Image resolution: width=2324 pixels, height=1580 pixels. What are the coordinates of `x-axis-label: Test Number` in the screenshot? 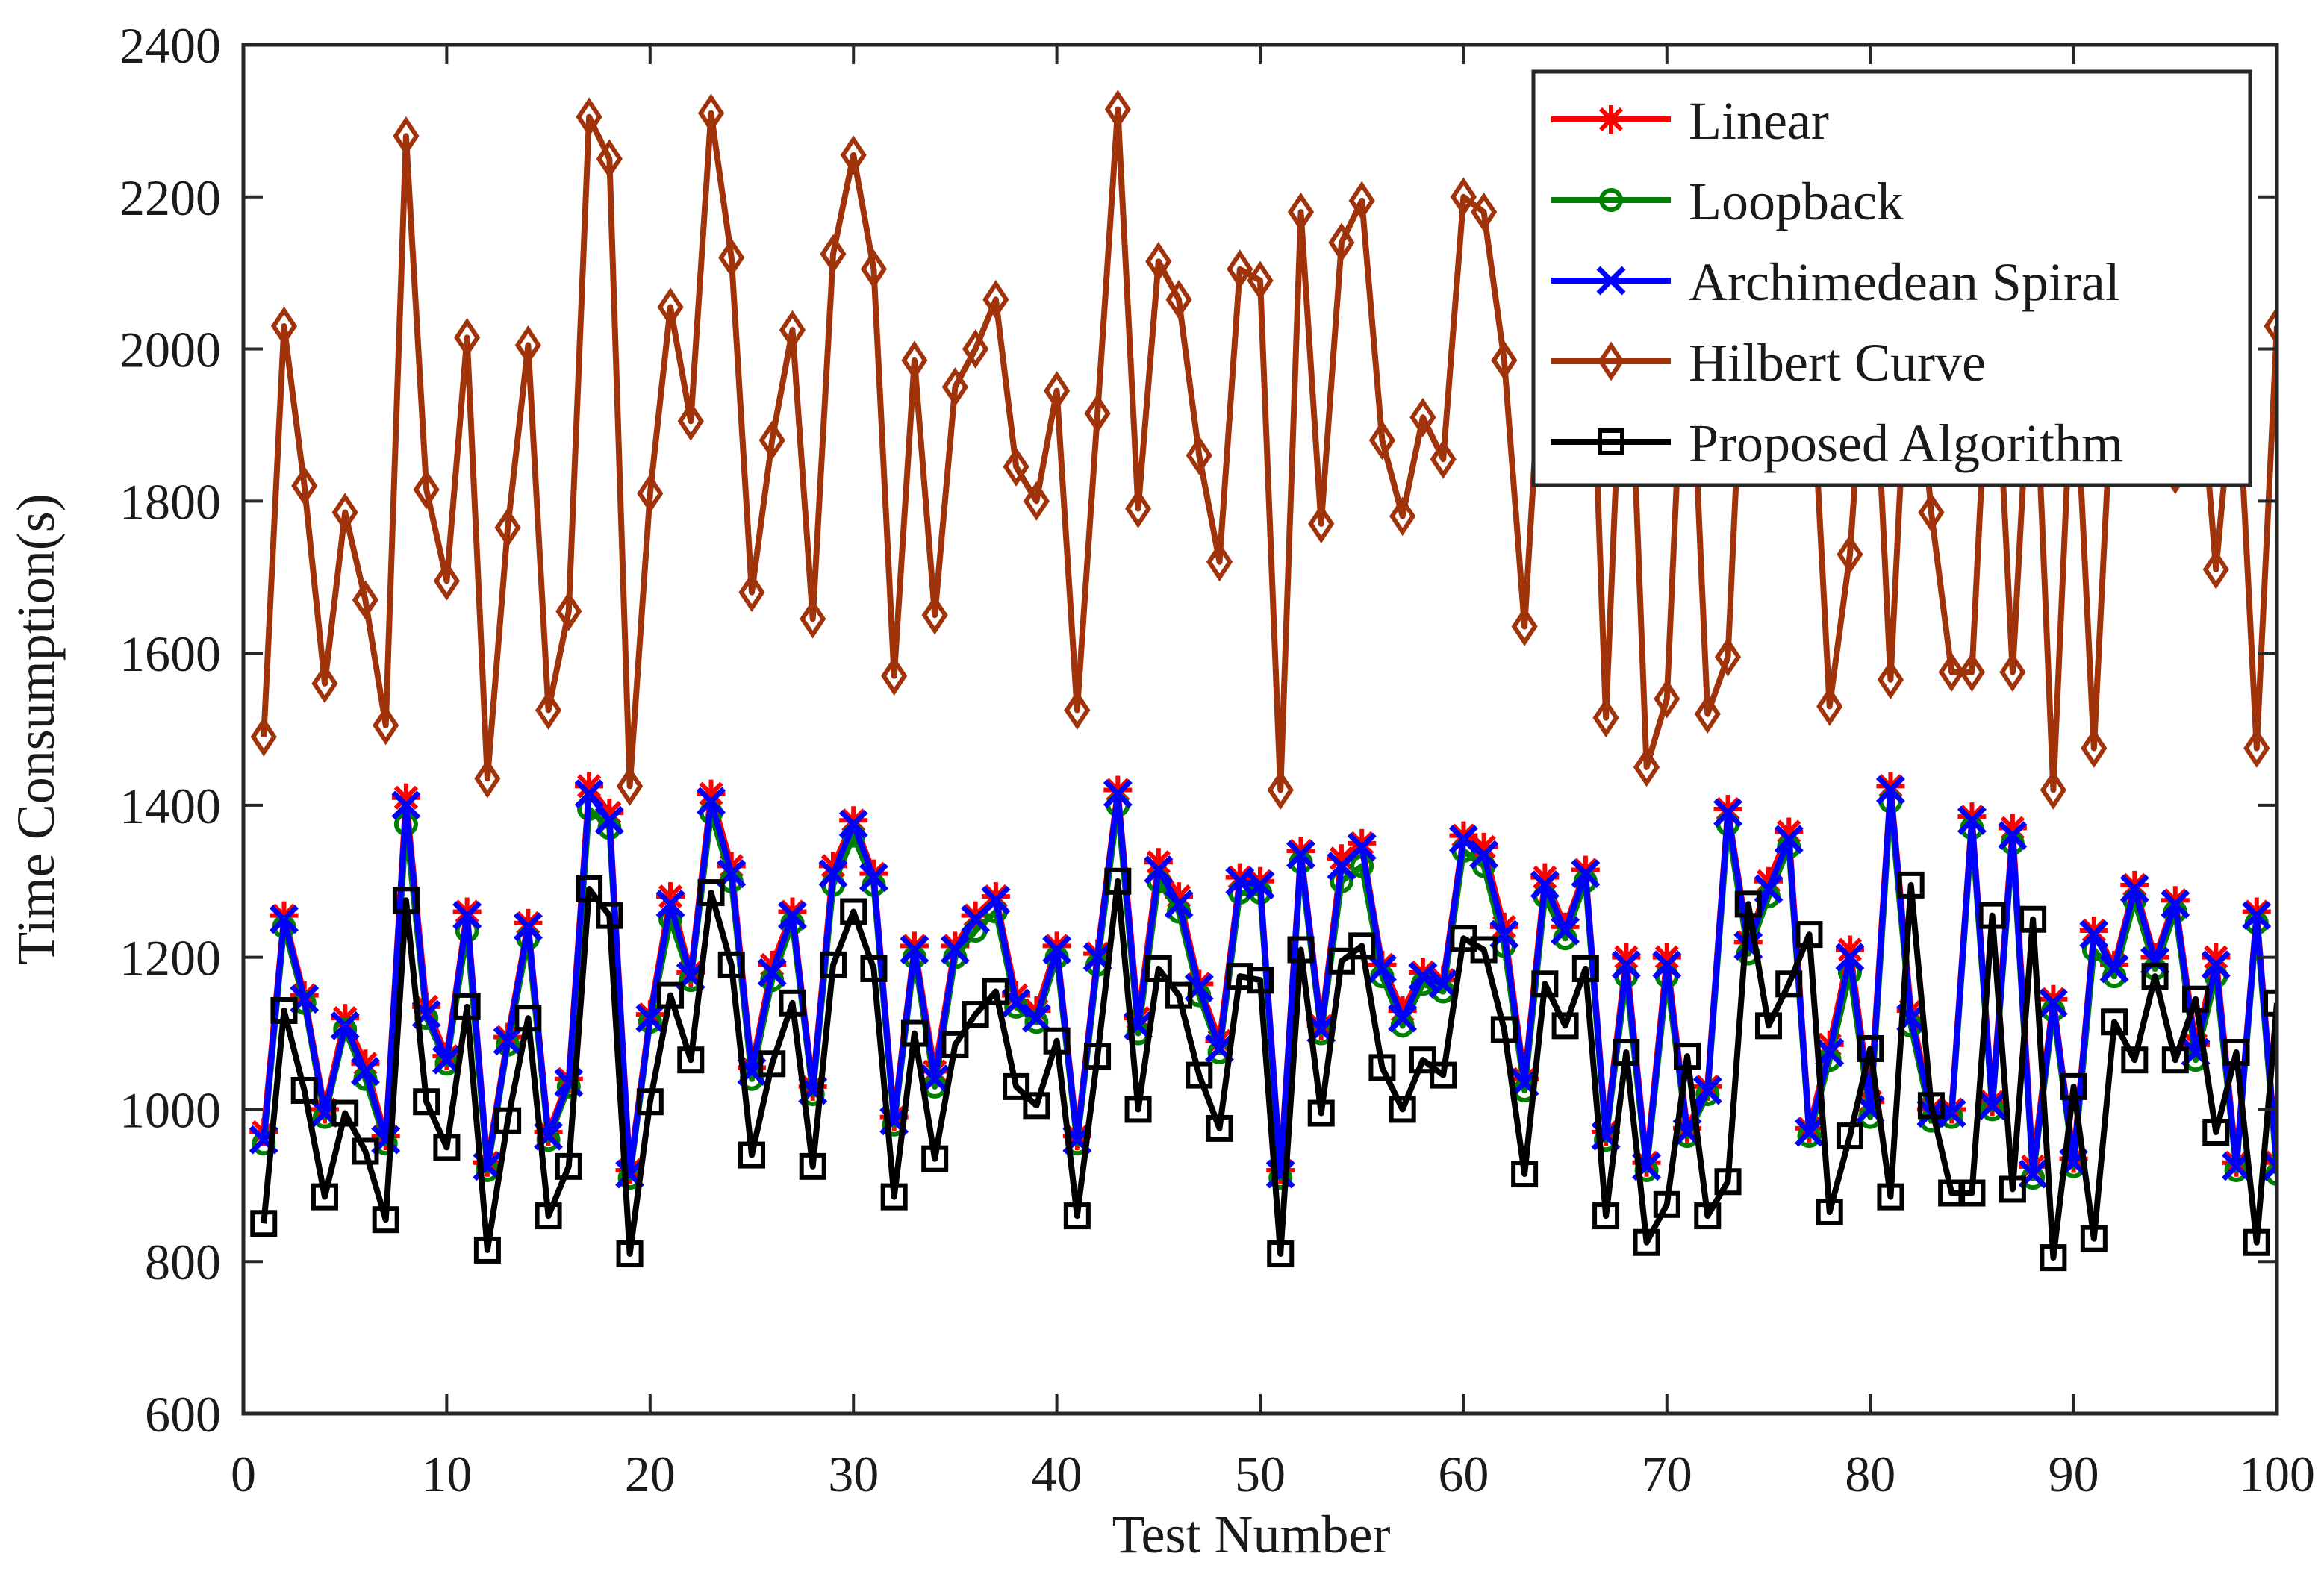 It's located at (1251, 1534).